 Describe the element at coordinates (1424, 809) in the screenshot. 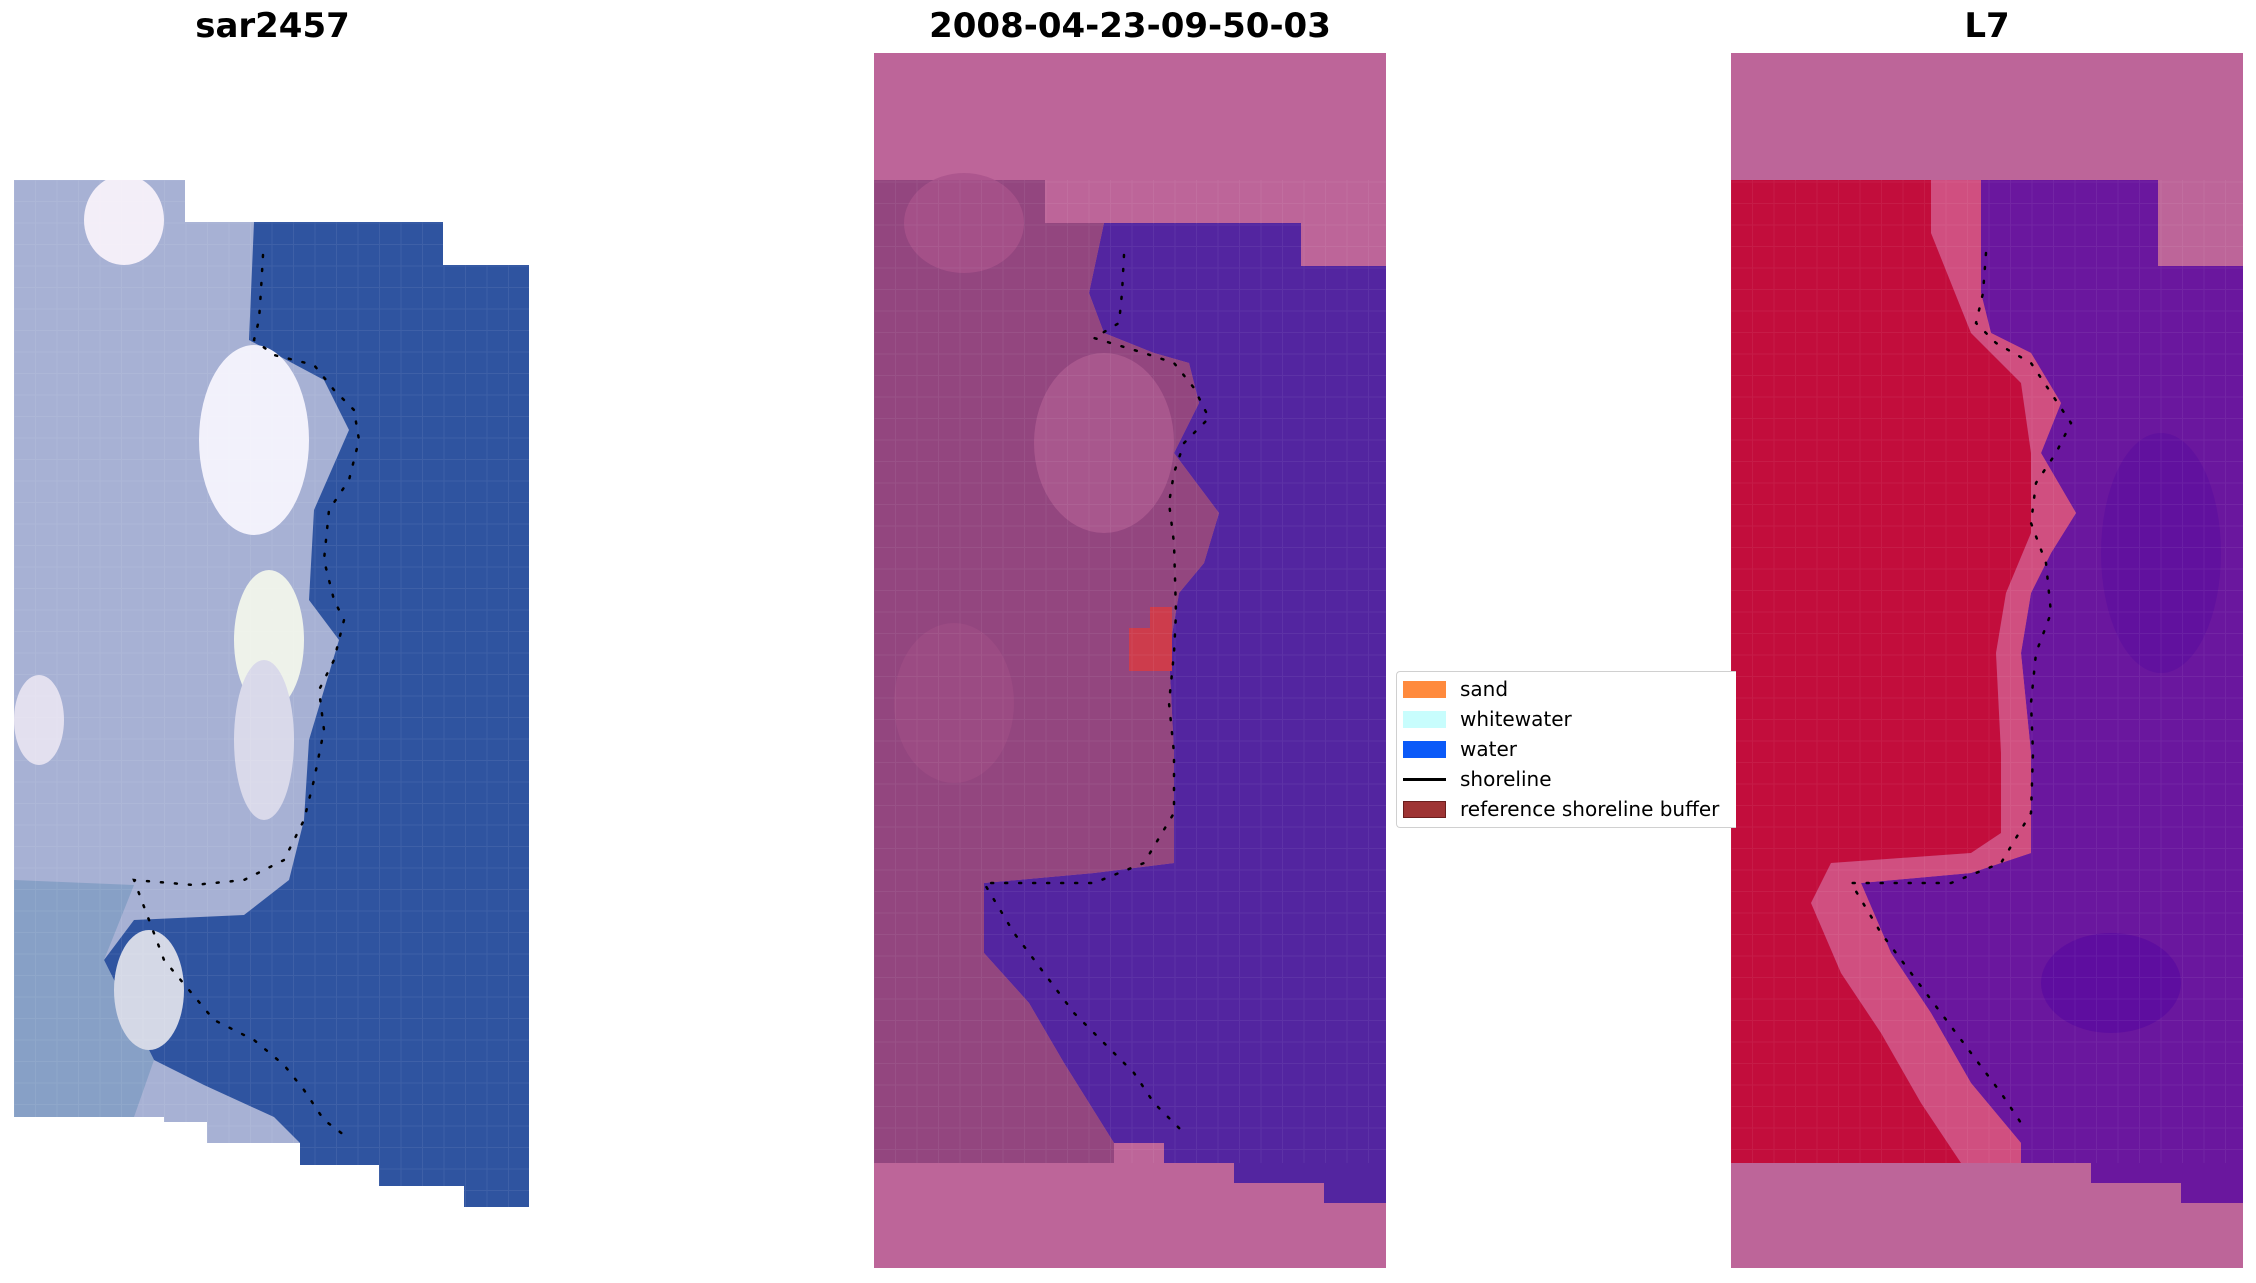

I see `legend-swatch-reference-buffer` at that location.